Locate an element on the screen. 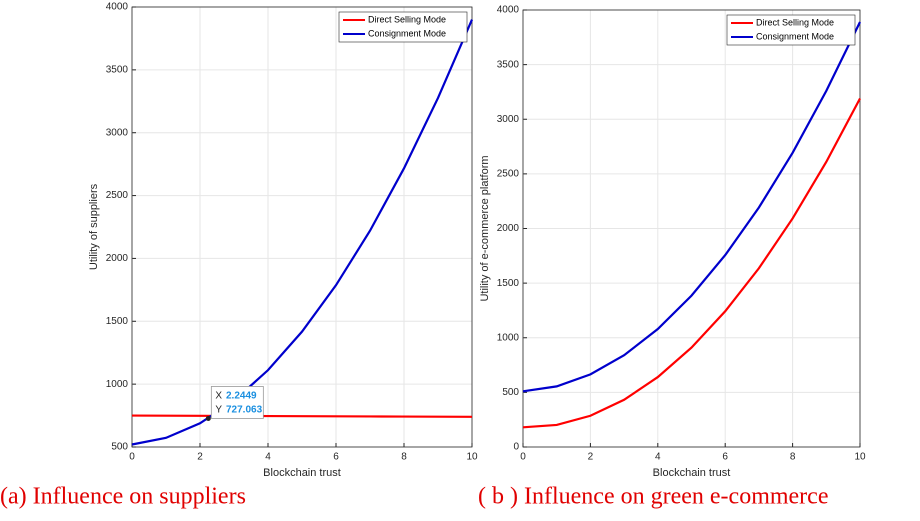  datatip-box is located at coordinates (237, 402).